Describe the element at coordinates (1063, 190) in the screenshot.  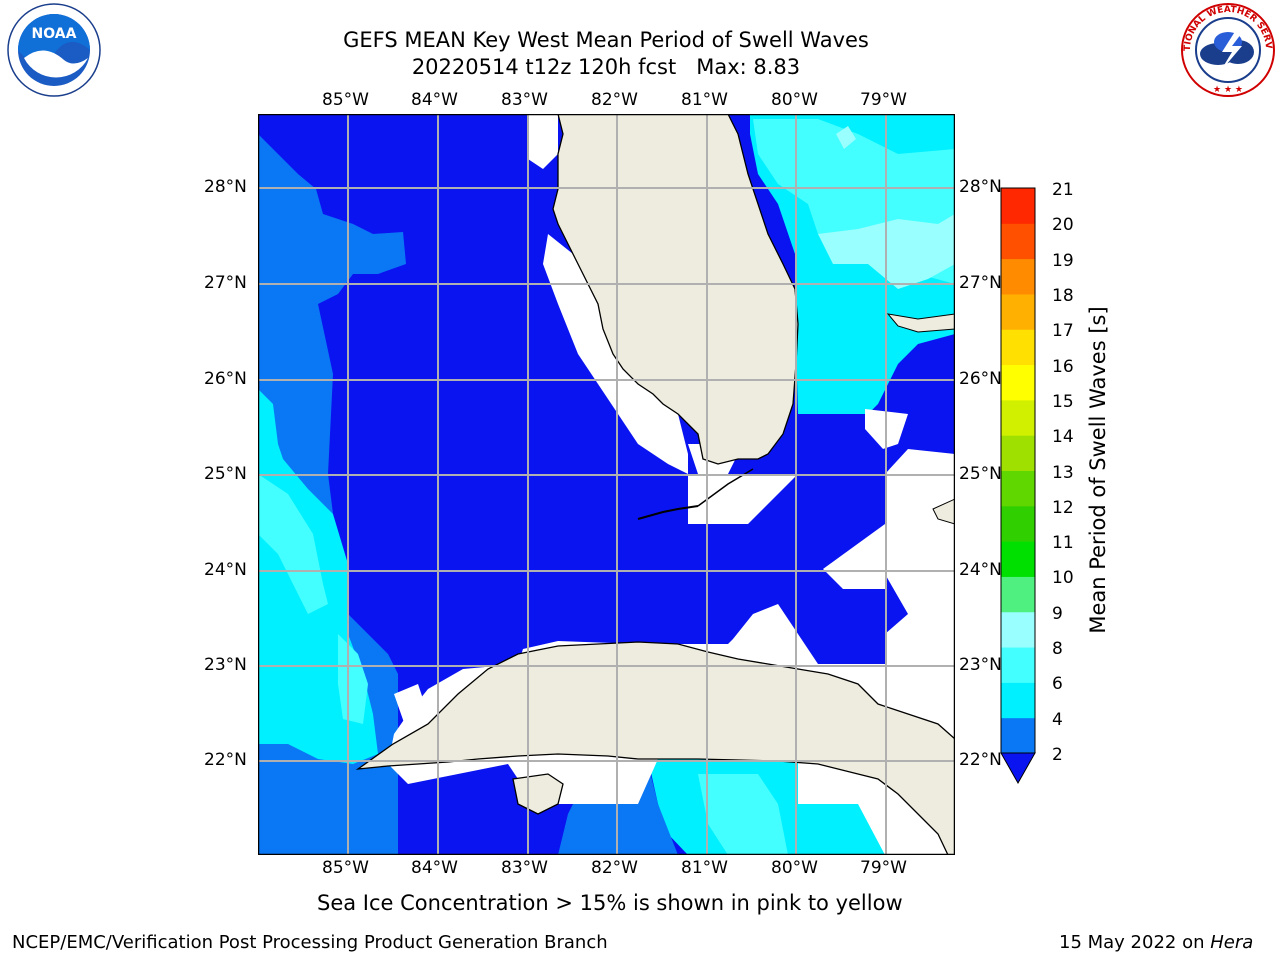
I see `colorbar-tick-label: 21` at that location.